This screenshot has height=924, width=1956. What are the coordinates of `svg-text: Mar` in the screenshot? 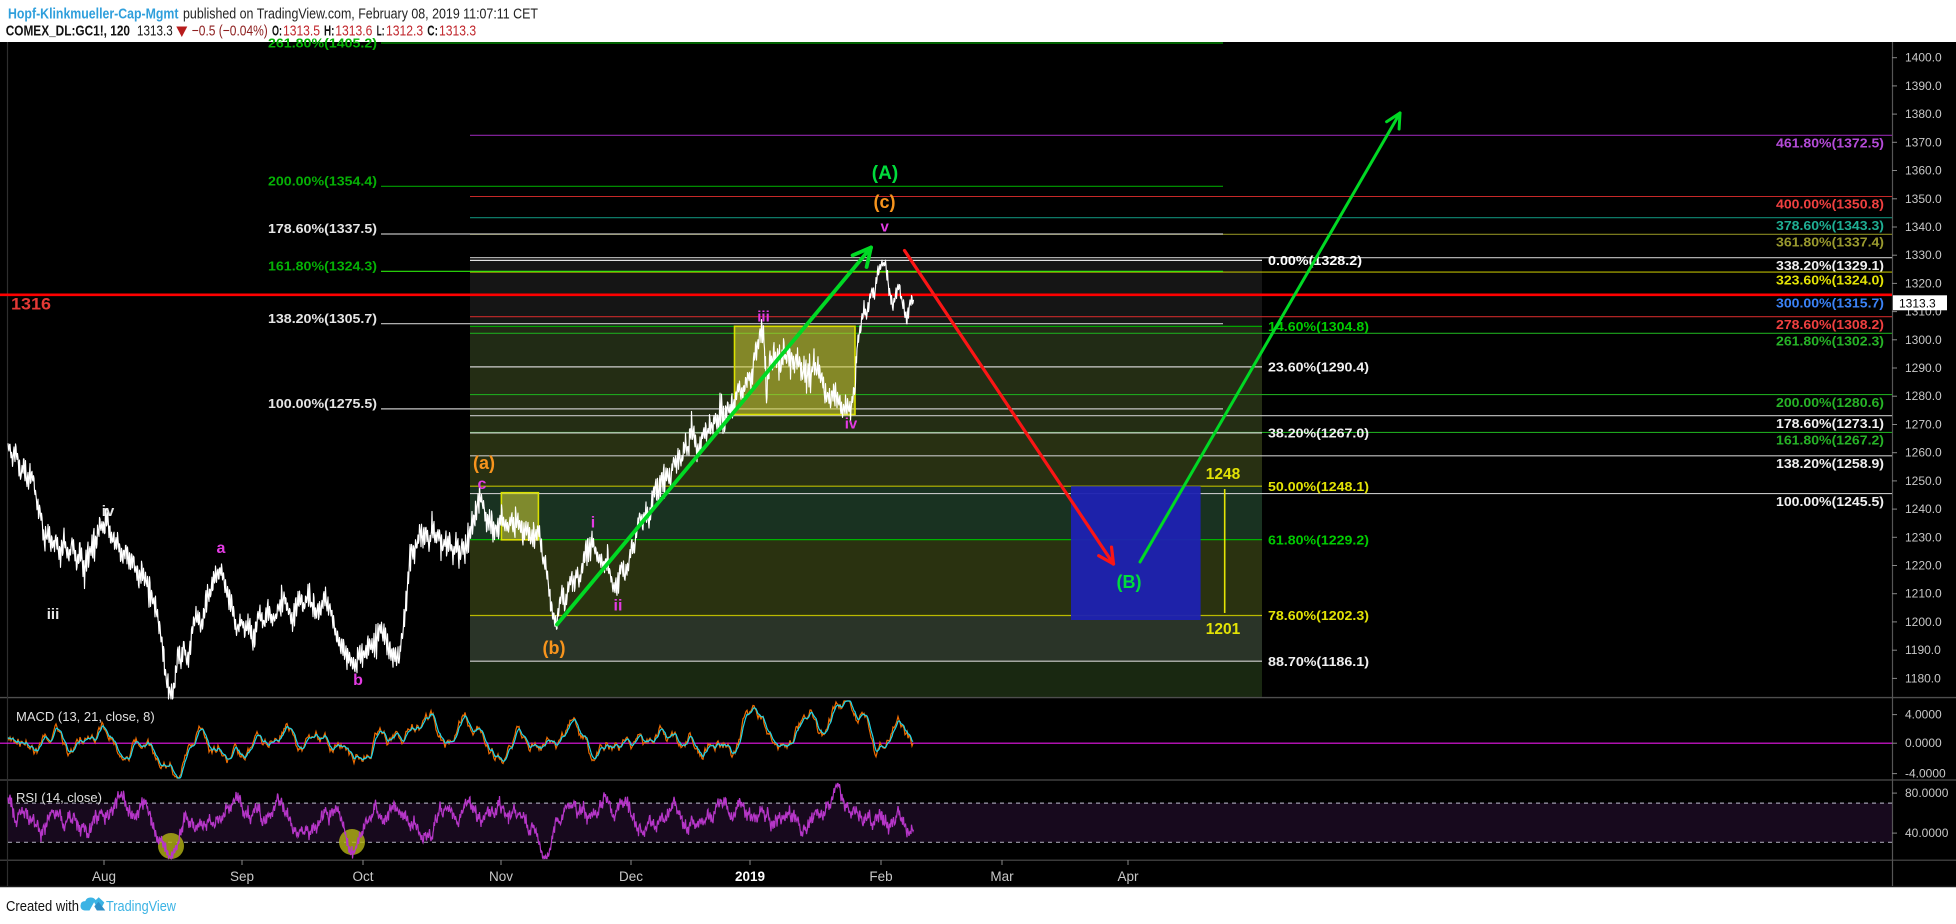 It's located at (1002, 876).